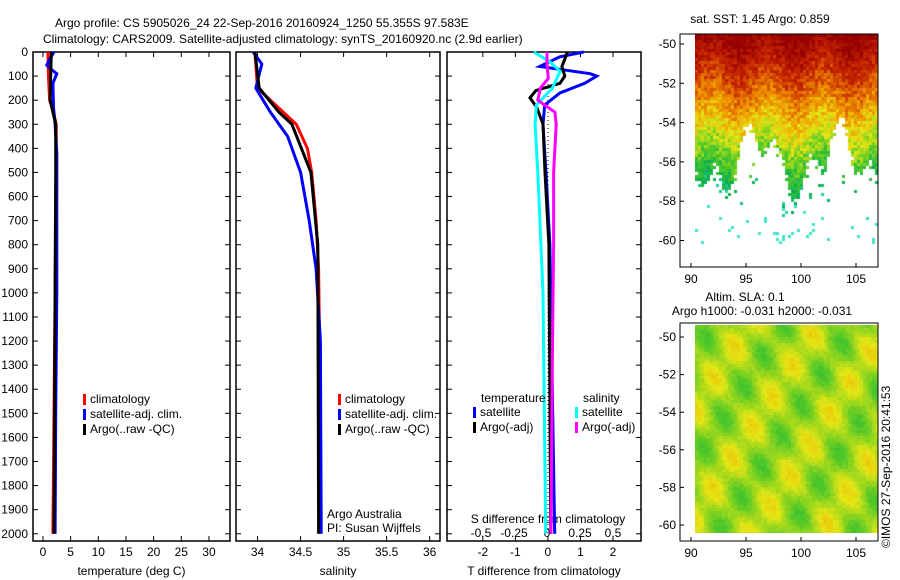 Image resolution: width=900 pixels, height=580 pixels. I want to click on y-tick-label: 1600, so click(14, 437).